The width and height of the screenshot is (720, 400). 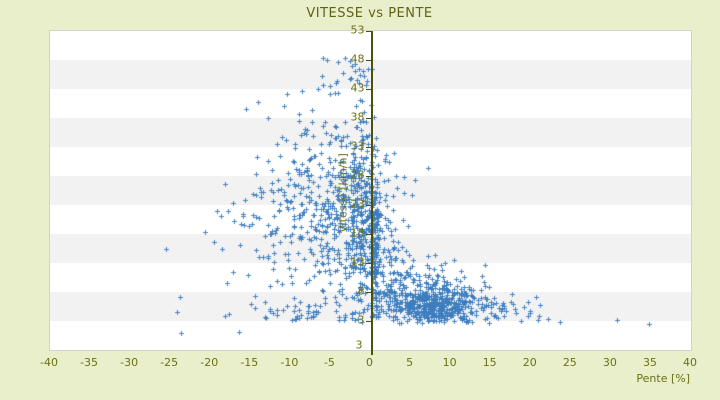 What do you see at coordinates (449, 362) in the screenshot?
I see `x-tick-label: 10` at bounding box center [449, 362].